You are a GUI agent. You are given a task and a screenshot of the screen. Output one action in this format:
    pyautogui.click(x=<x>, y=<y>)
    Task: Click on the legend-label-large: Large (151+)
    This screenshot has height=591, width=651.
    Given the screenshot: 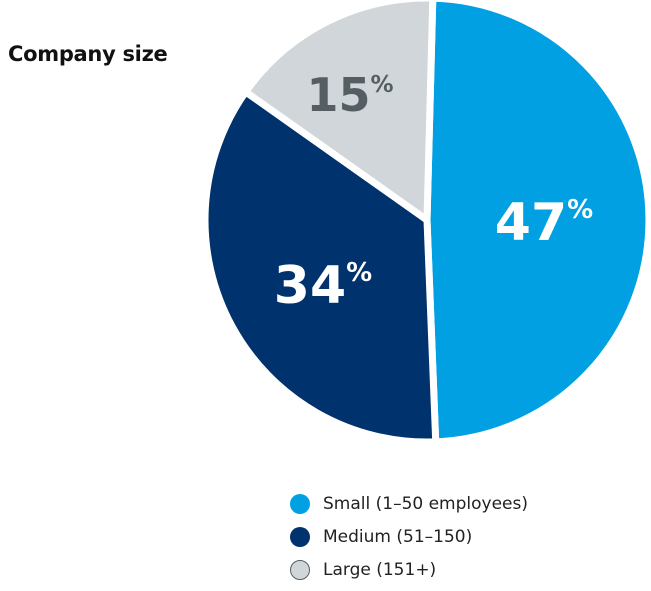 What is the action you would take?
    pyautogui.click(x=380, y=569)
    